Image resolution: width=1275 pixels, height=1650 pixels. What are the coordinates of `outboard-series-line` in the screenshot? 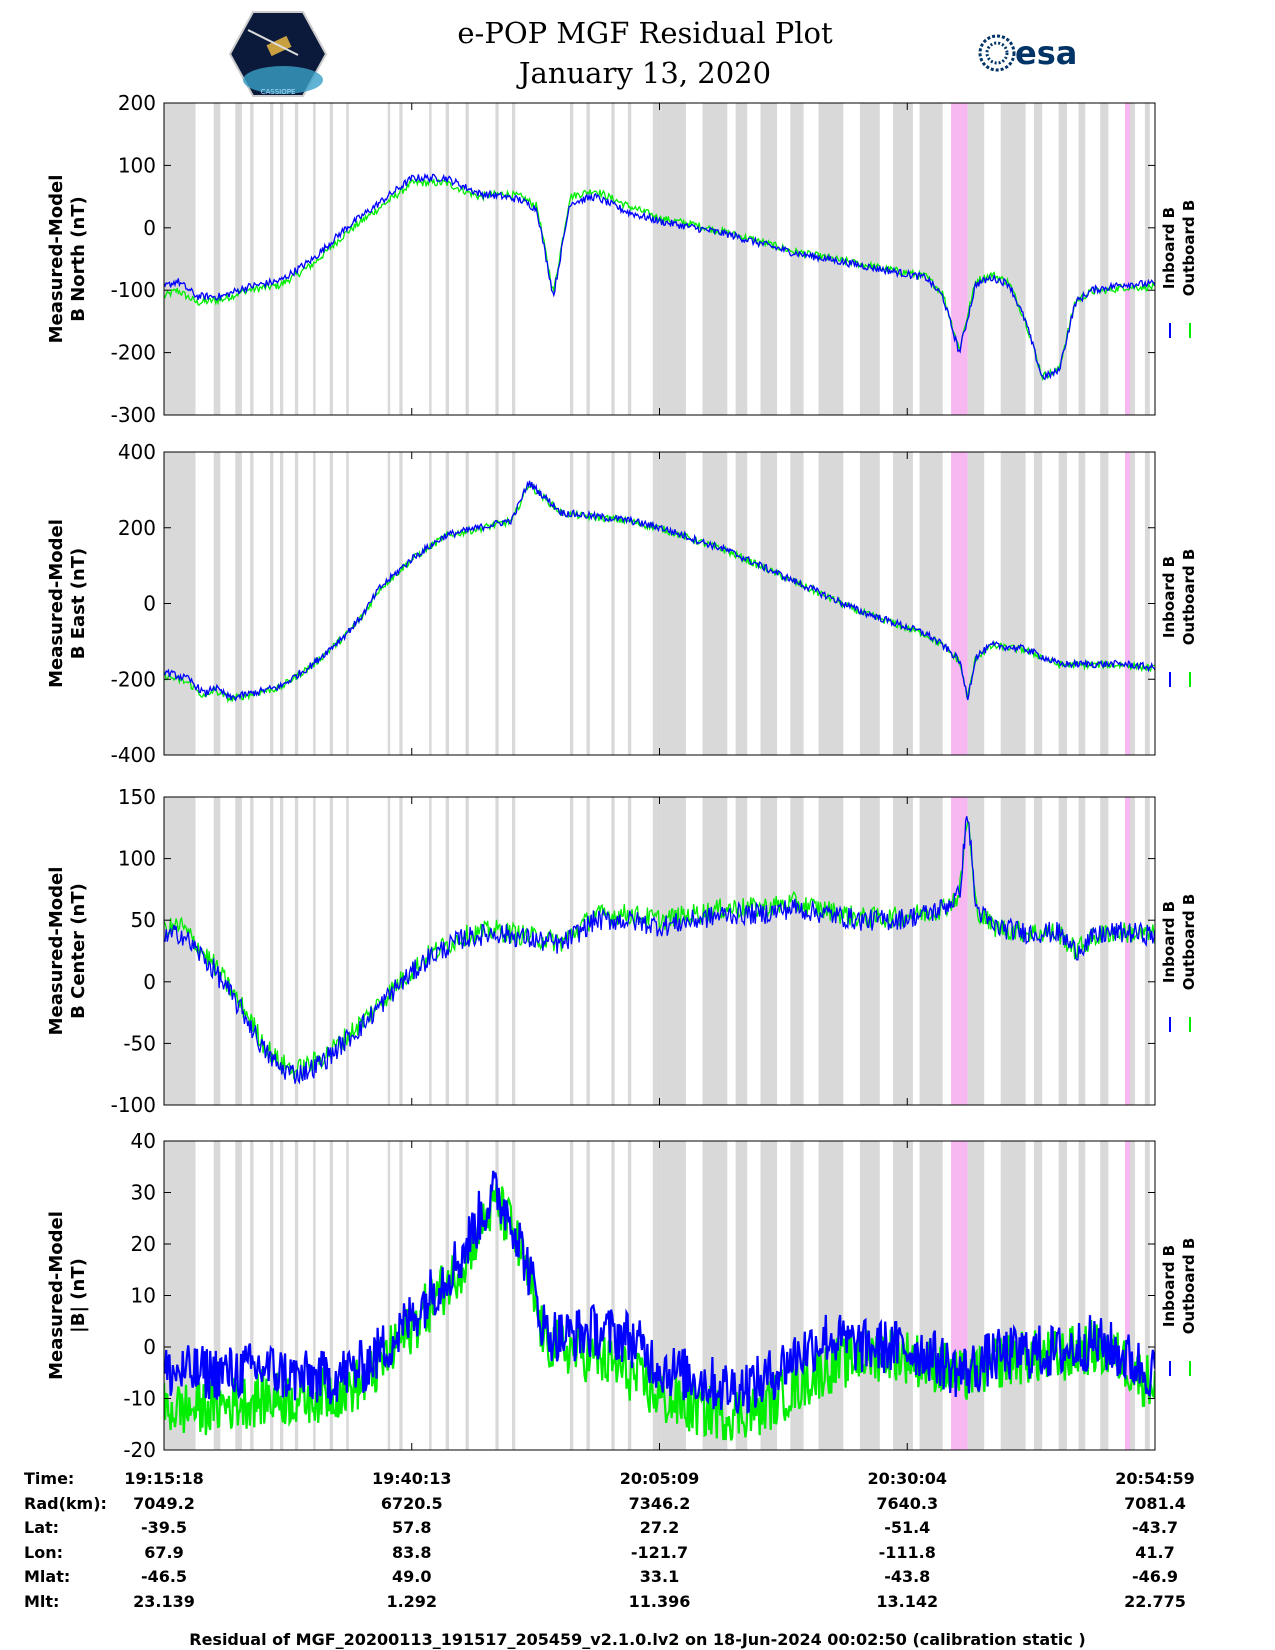 It's located at (659, 1312).